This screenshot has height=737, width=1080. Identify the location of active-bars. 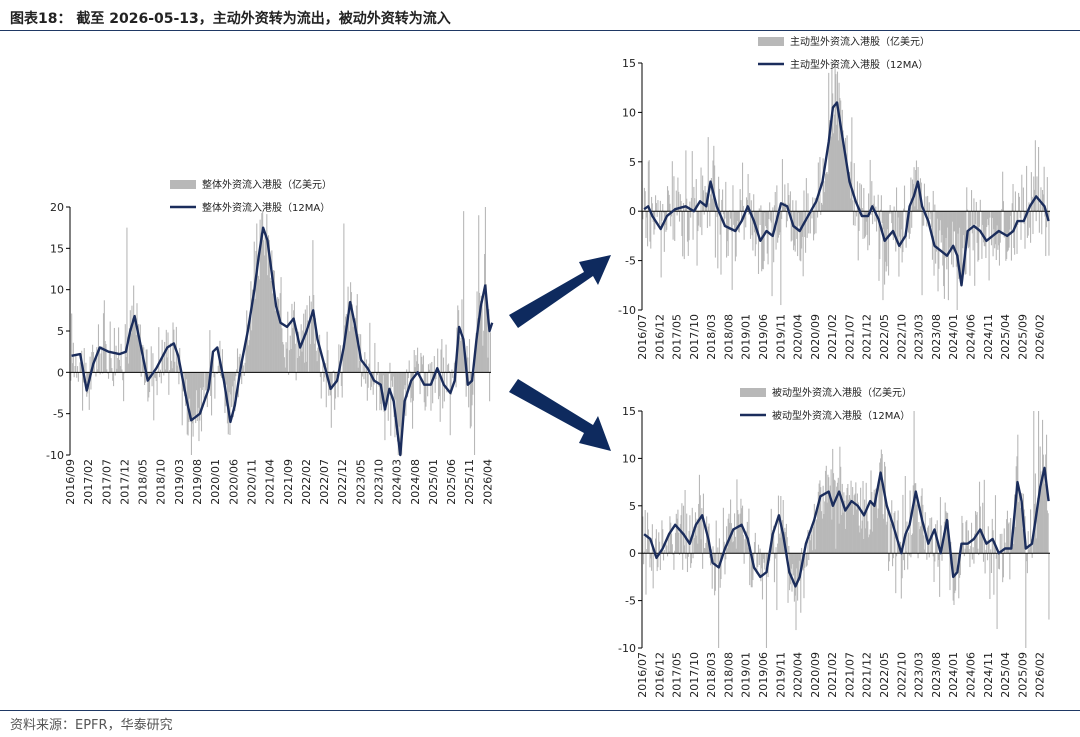
(845, 186).